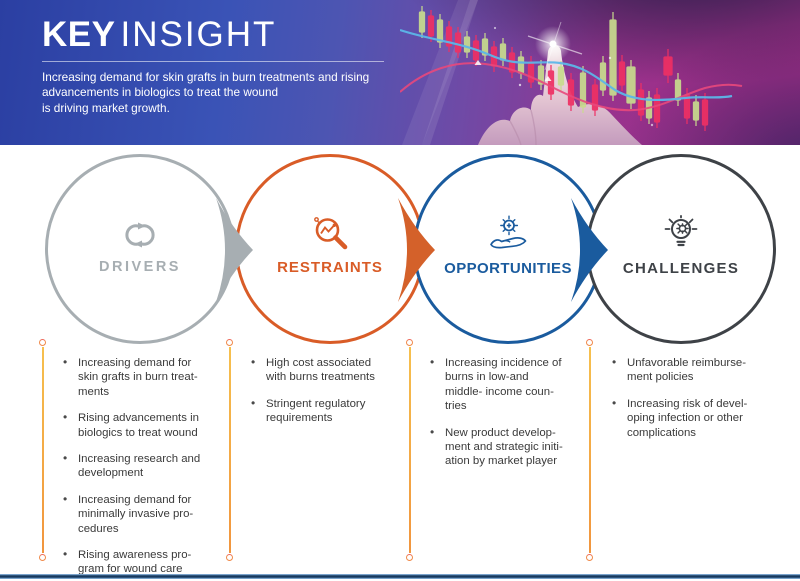 The image size is (800, 581). Describe the element at coordinates (140, 234) in the screenshot. I see `cycle-arrows-icon` at that location.